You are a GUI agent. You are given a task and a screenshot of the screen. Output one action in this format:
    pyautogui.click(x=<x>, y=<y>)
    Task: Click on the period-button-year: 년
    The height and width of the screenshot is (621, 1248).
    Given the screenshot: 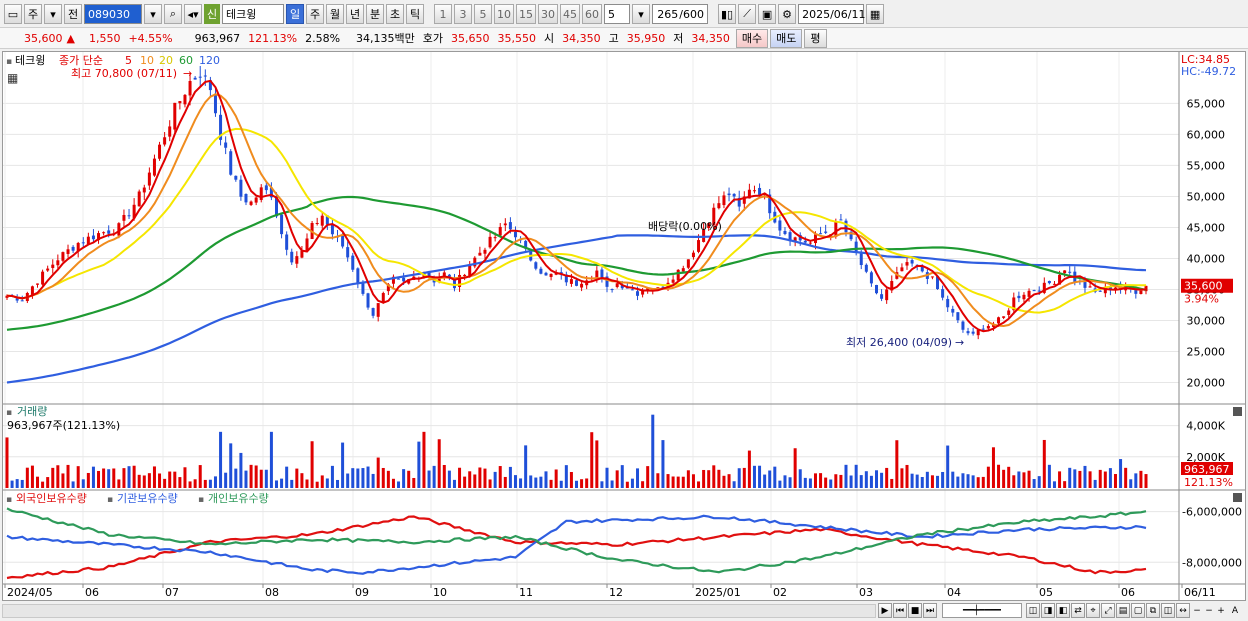 What is the action you would take?
    pyautogui.click(x=355, y=14)
    